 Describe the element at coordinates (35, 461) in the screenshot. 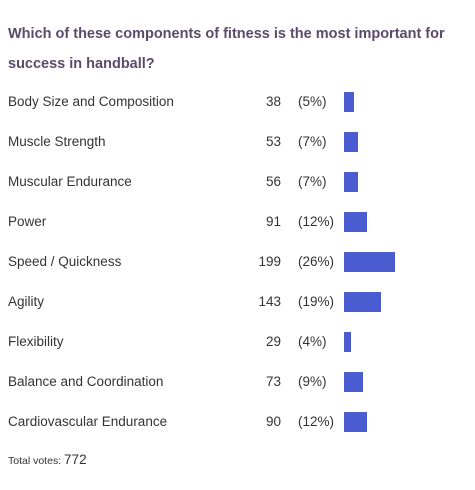

I see `total-votes-label: Total votes:` at that location.